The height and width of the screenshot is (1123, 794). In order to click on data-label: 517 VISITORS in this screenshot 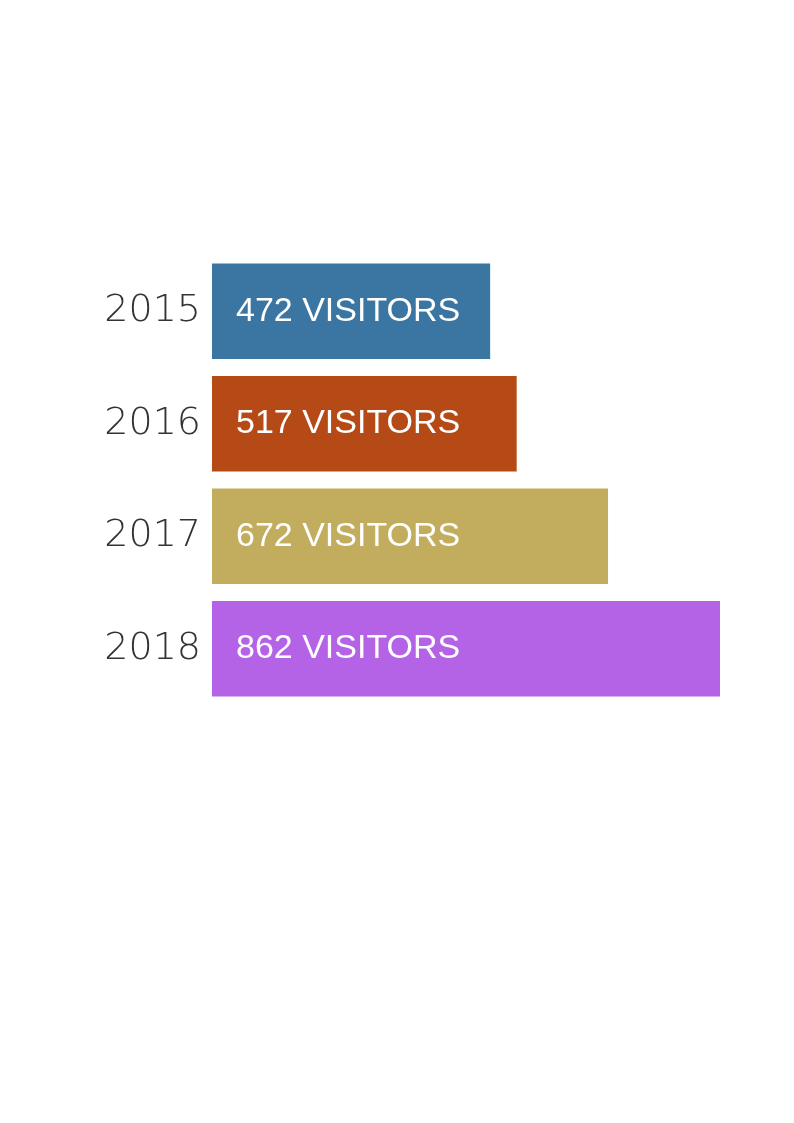, I will do `click(348, 421)`.